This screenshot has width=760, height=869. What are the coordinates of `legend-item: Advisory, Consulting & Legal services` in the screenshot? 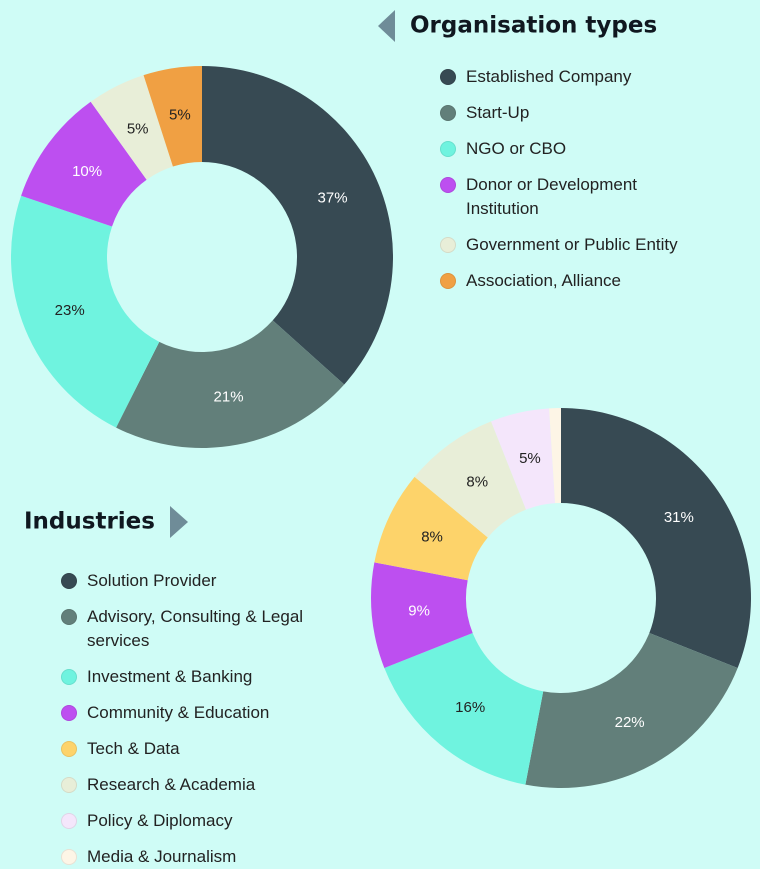 It's located at (201, 629).